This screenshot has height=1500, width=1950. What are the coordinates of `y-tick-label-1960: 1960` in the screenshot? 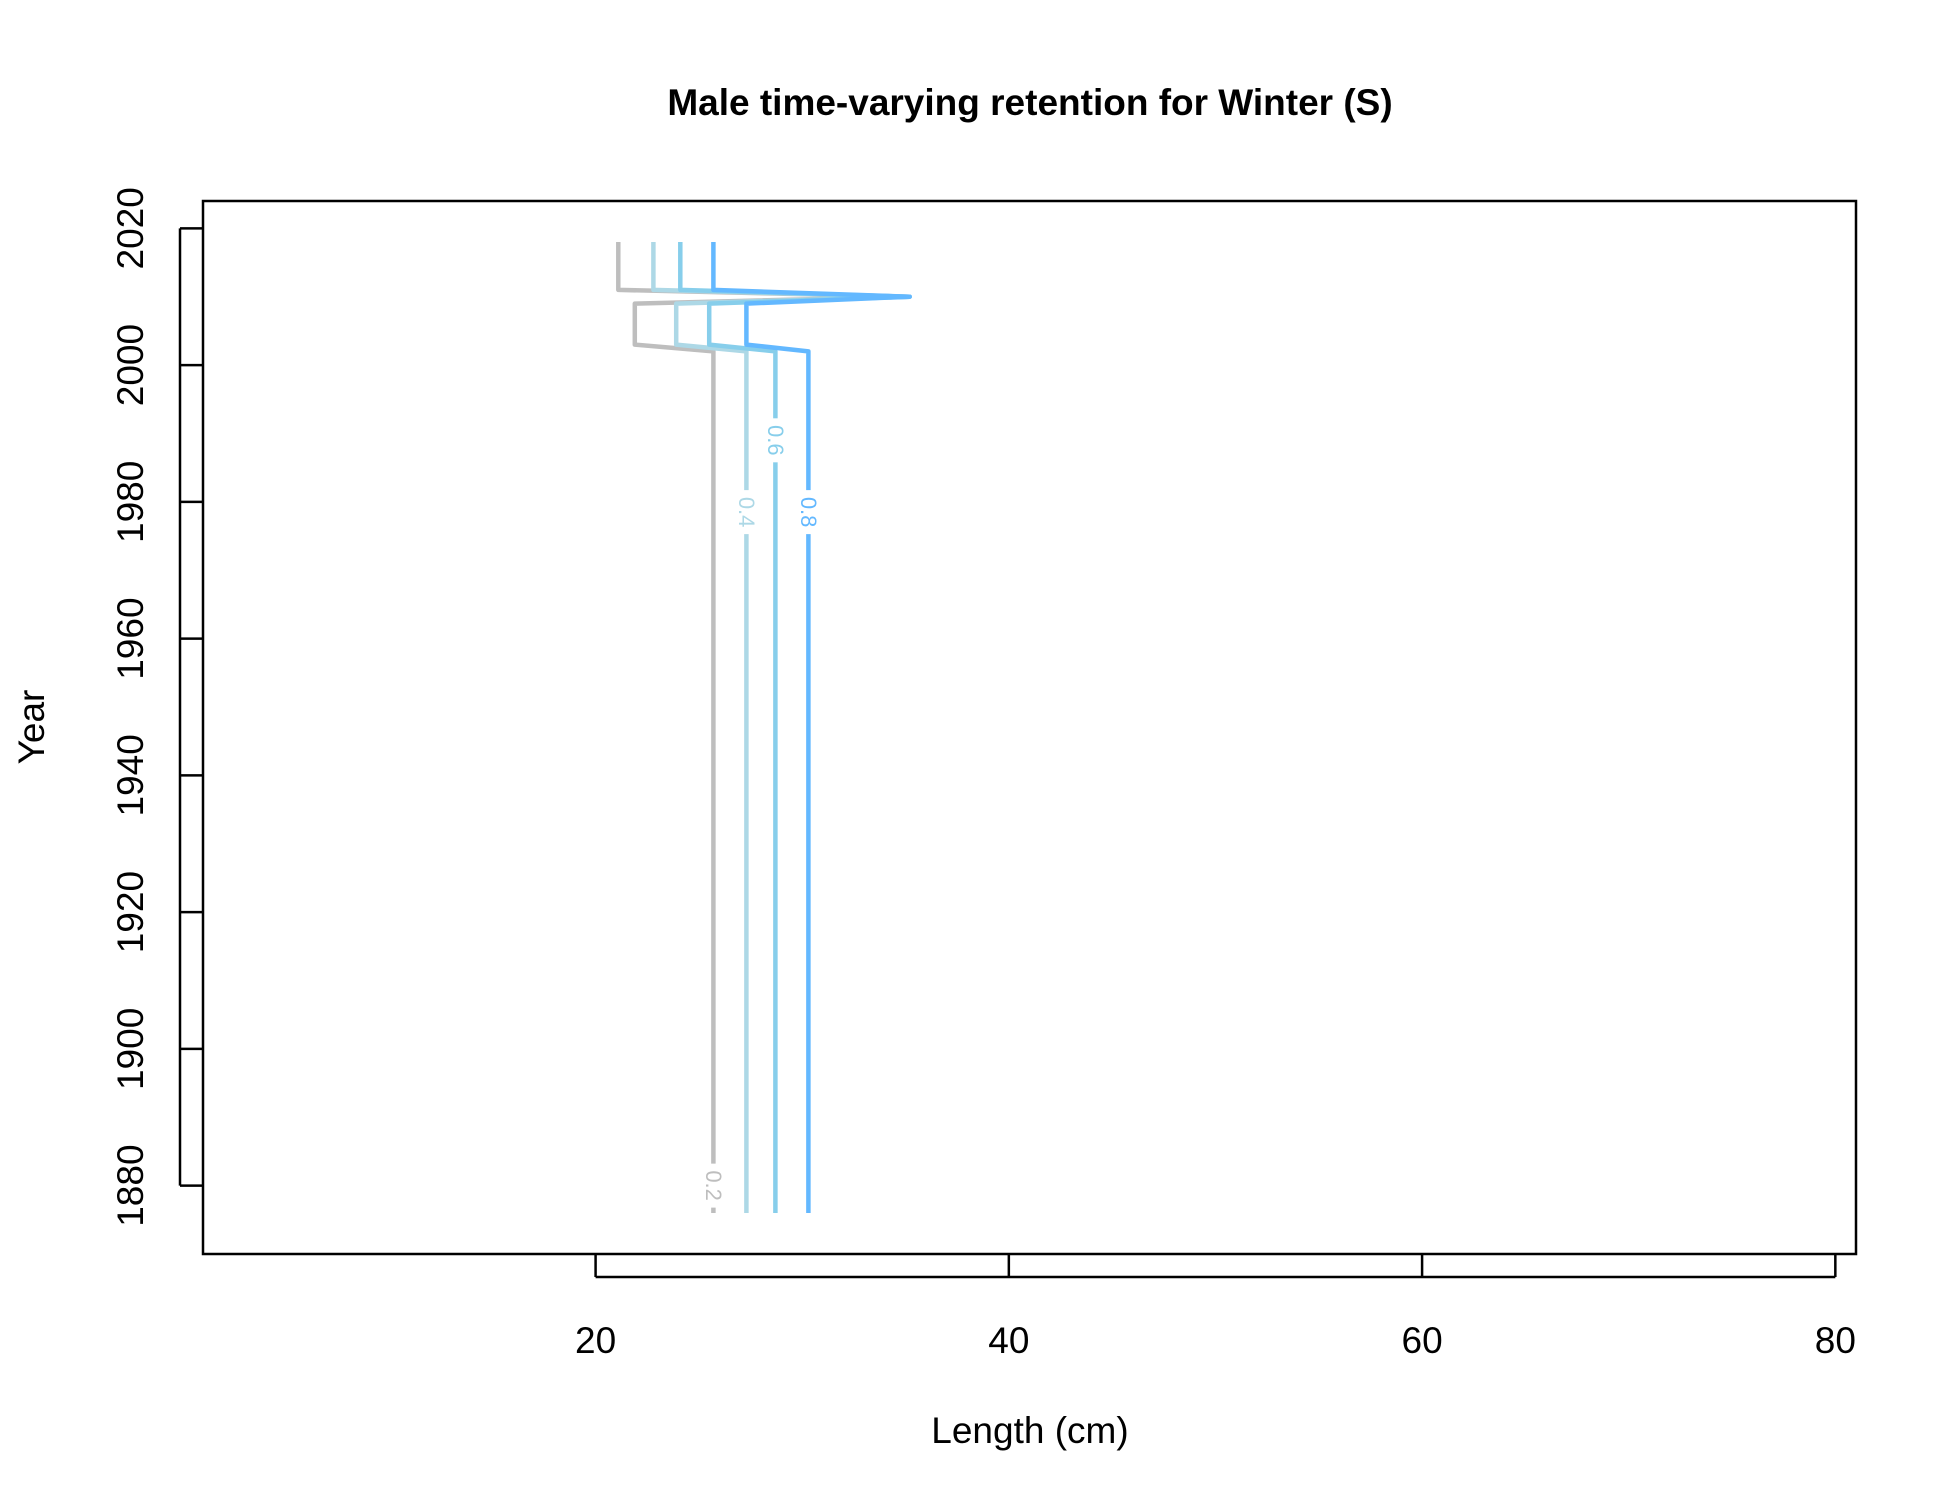 It's located at (130, 638).